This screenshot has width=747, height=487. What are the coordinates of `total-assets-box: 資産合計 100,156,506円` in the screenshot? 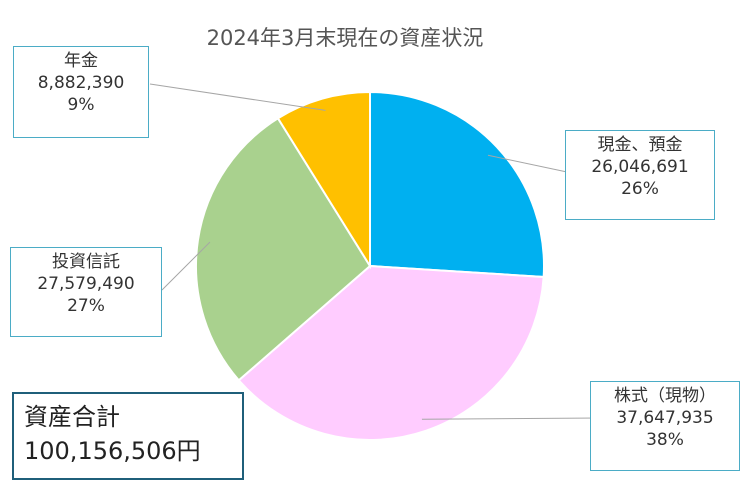 It's located at (128, 436).